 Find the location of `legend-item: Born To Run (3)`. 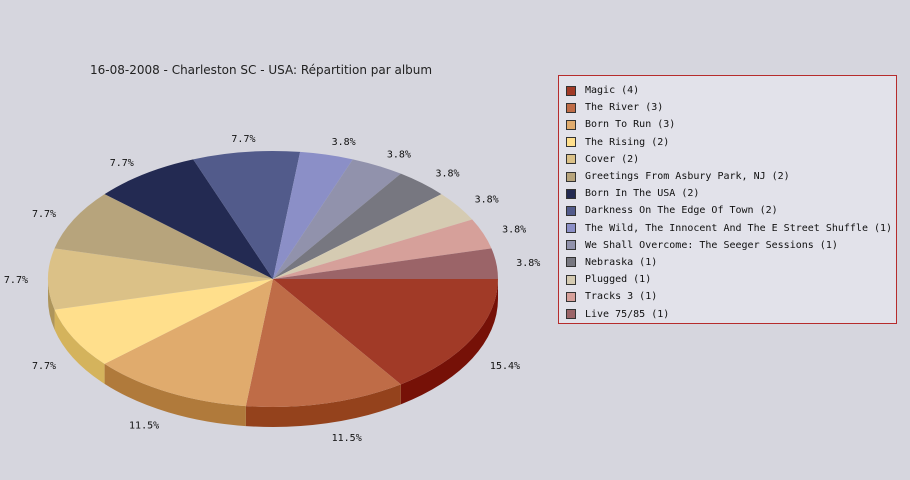

legend-item: Born To Run (3) is located at coordinates (731, 124).